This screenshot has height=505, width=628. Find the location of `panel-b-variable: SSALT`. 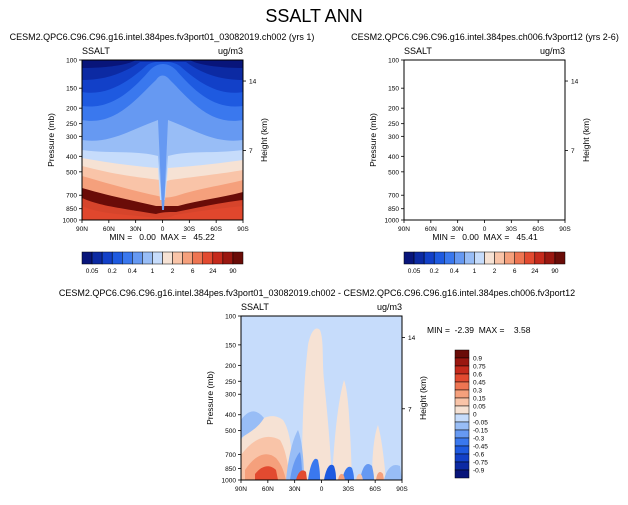

panel-b-variable: SSALT is located at coordinates (418, 51).